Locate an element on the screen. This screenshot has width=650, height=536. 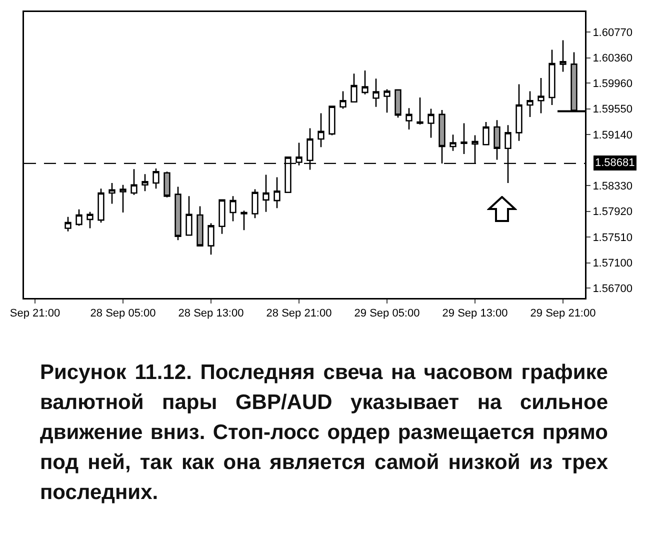
y-tick-label: 1.56700 is located at coordinates (612, 288).